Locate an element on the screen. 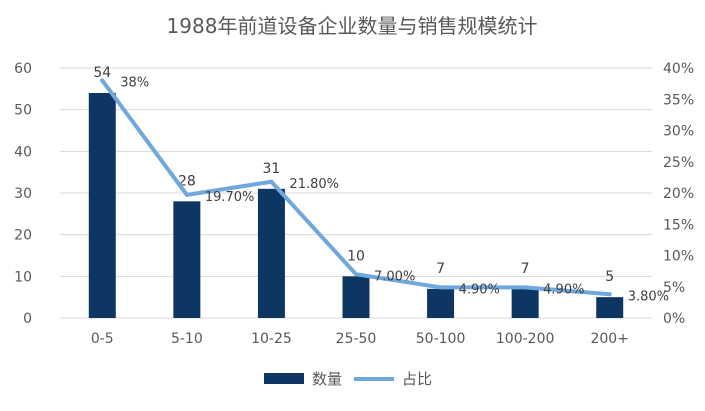 This screenshot has height=411, width=705. category-label: 100-200 is located at coordinates (525, 339).